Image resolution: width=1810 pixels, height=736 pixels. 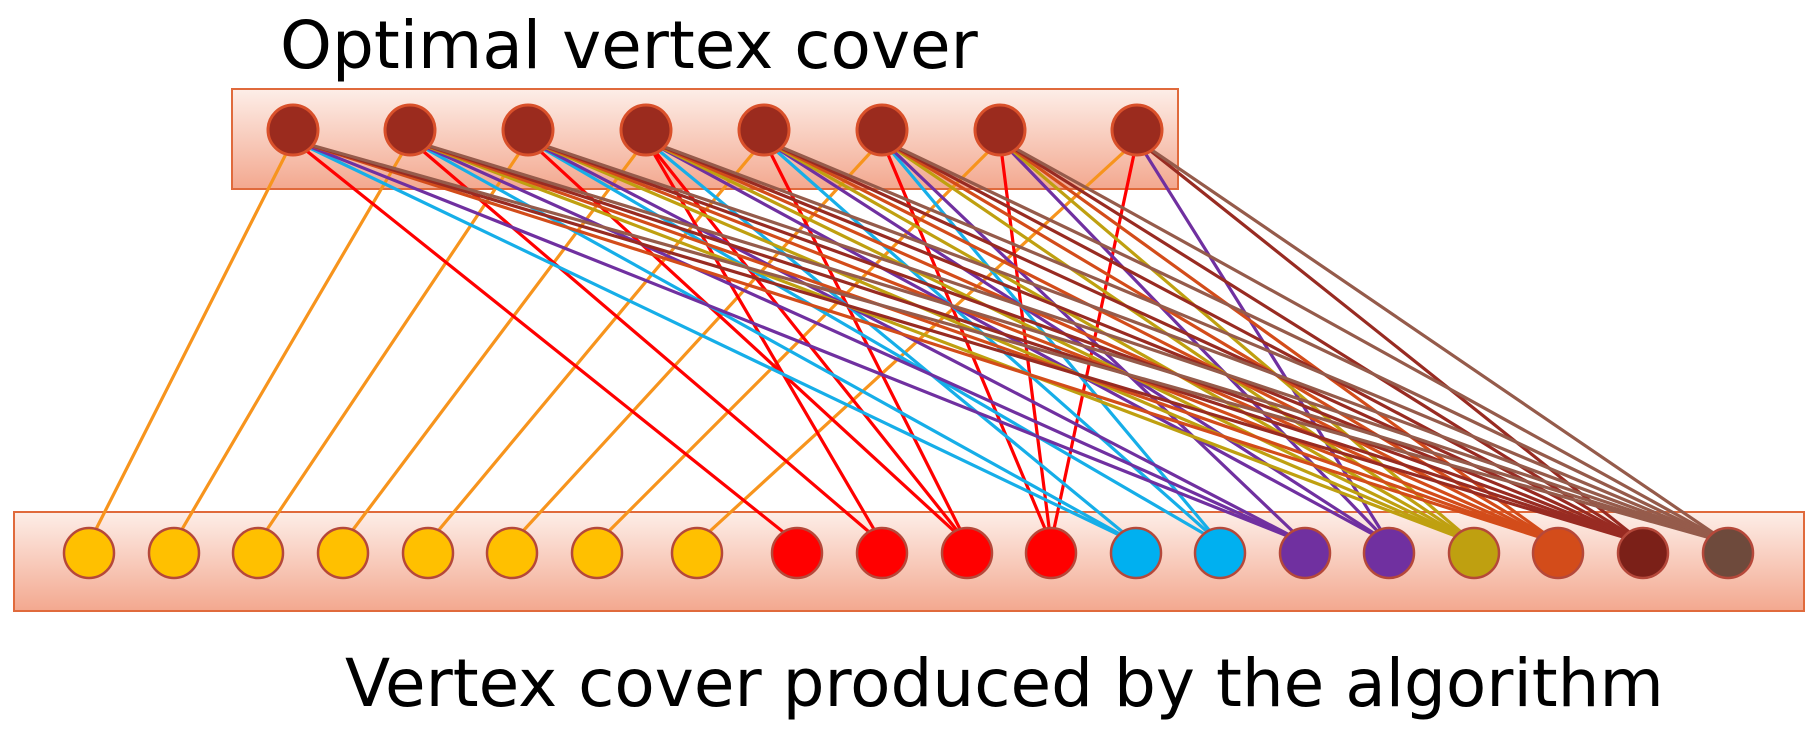 I want to click on top-node-t4, so click(x=646, y=130).